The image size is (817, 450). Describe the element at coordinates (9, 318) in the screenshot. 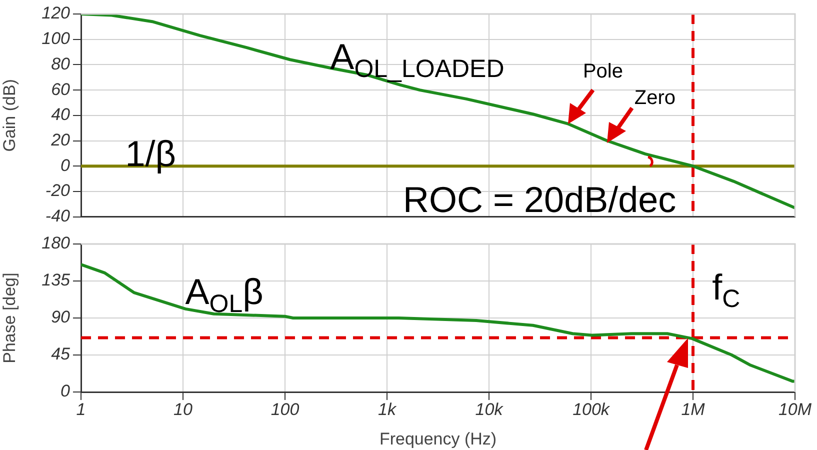

I see `y-axis-title: Phase [deg]` at that location.